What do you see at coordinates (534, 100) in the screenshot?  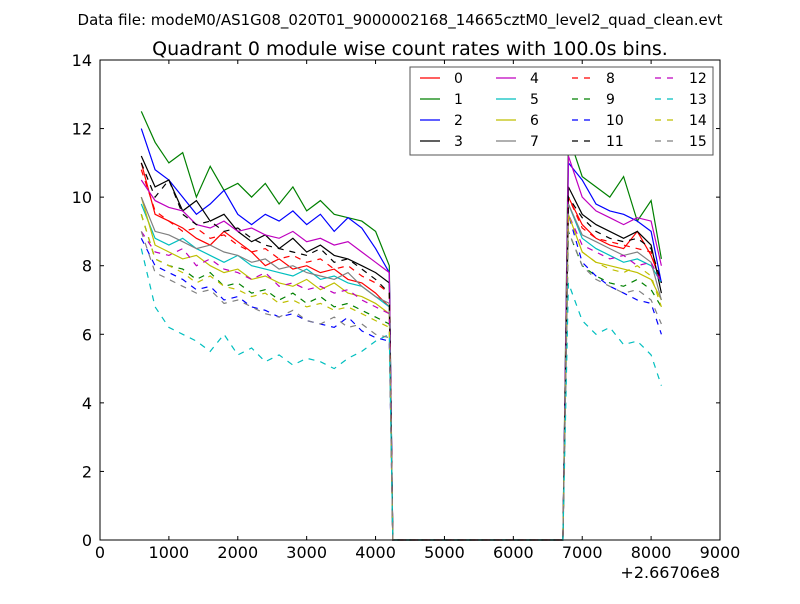 I see `legend-label-5: 5` at bounding box center [534, 100].